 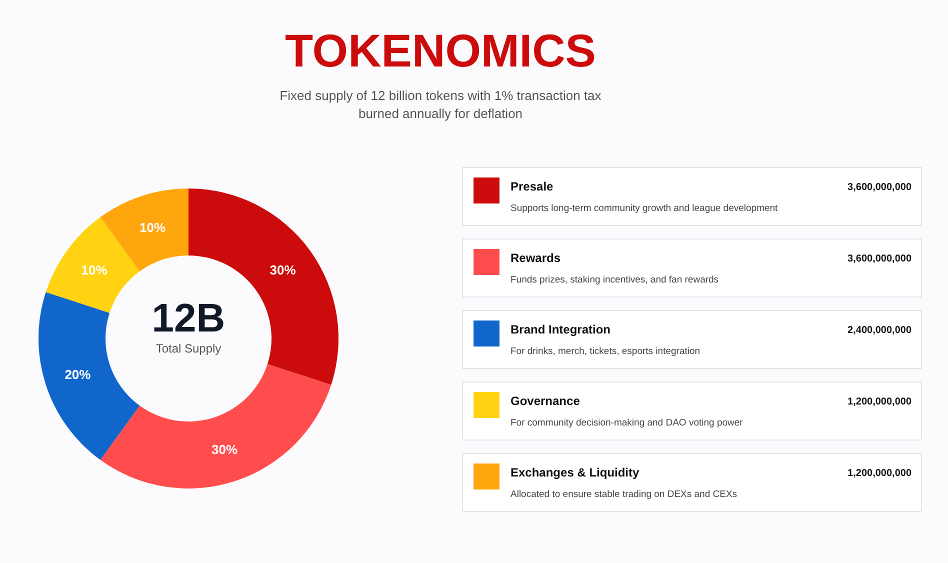 I want to click on chart-title: TOKENOMICS, so click(x=440, y=50).